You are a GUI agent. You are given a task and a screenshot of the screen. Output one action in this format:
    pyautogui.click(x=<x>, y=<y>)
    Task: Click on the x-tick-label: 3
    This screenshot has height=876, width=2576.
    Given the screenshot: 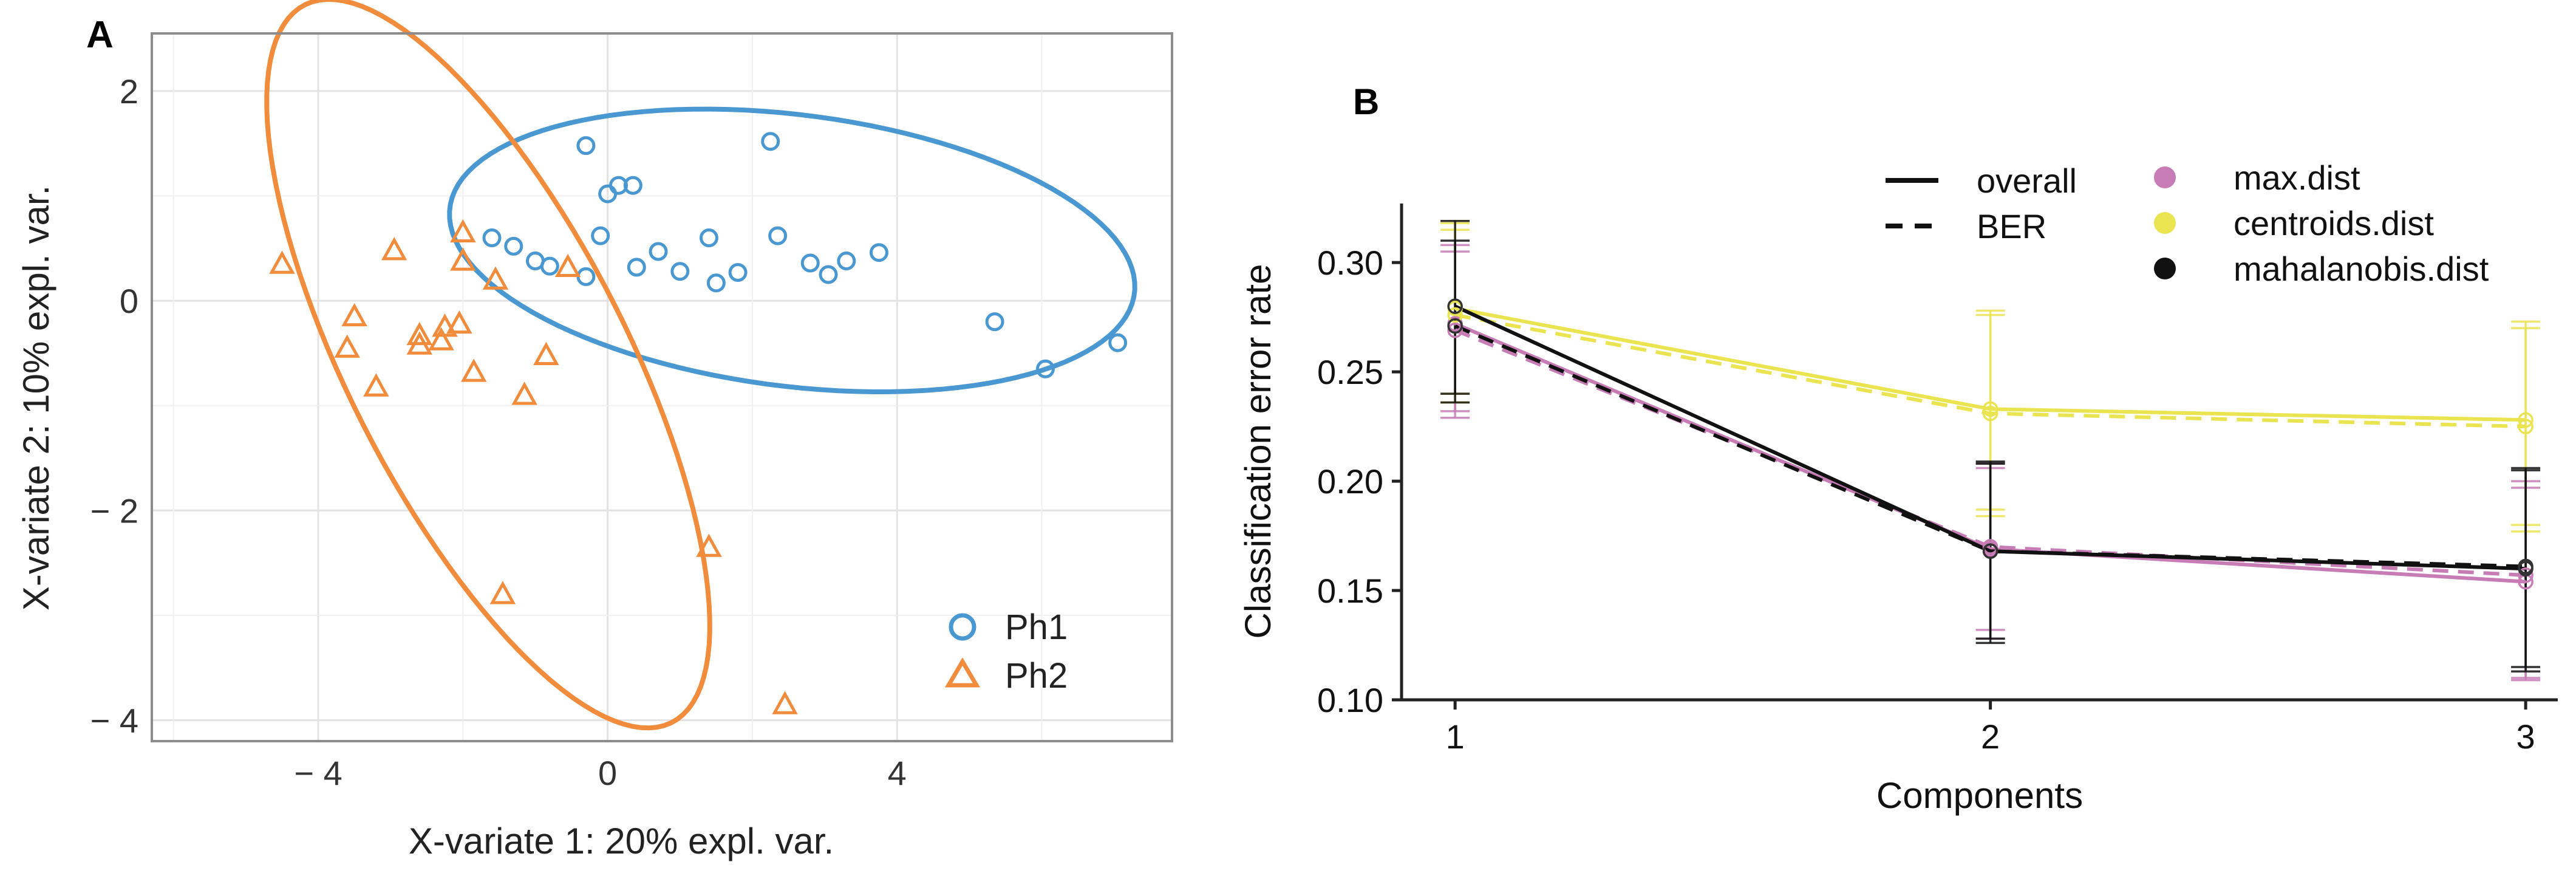 What is the action you would take?
    pyautogui.click(x=2526, y=736)
    